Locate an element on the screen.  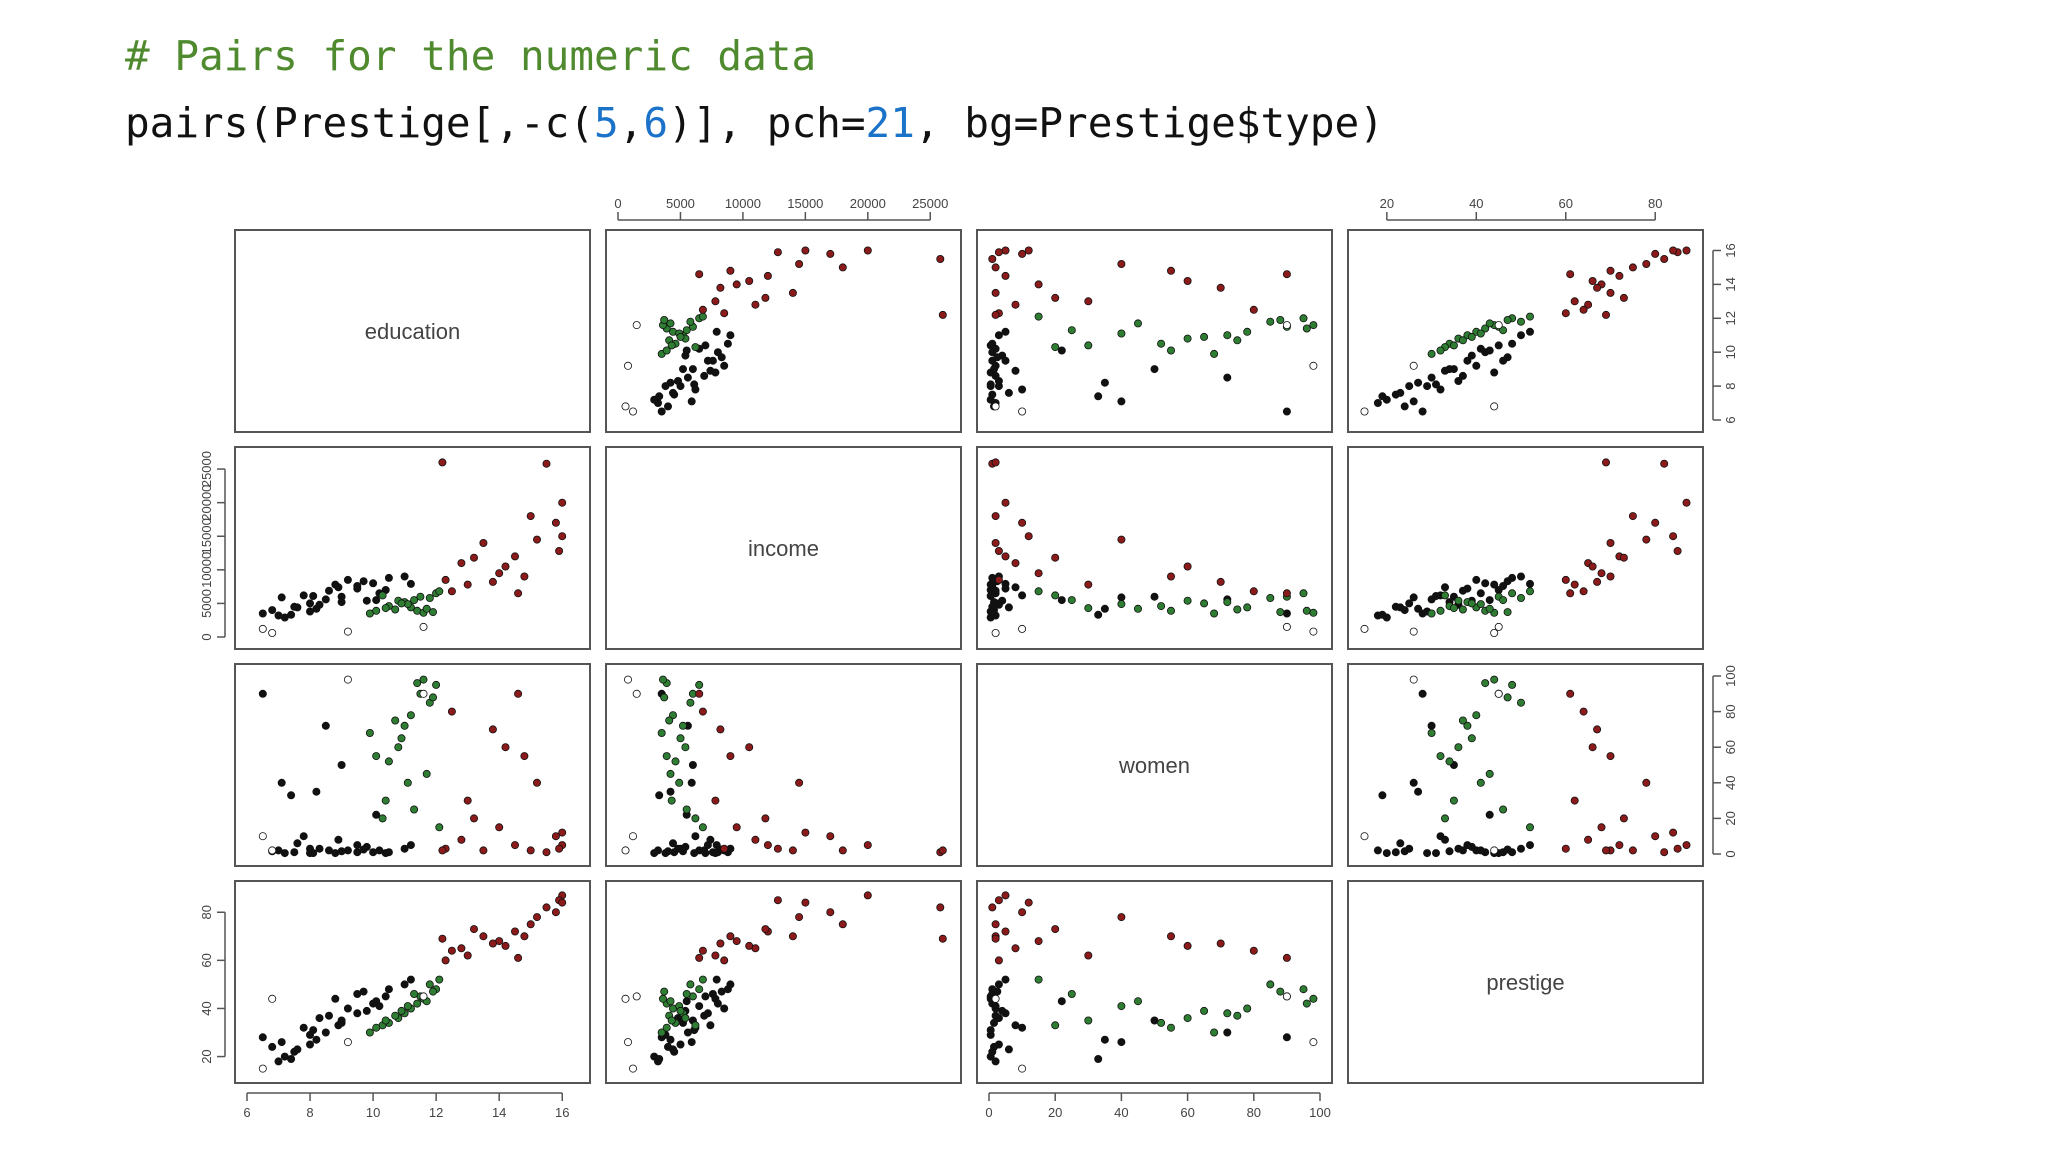
tick-label-right-education: 8 is located at coordinates (1730, 385).